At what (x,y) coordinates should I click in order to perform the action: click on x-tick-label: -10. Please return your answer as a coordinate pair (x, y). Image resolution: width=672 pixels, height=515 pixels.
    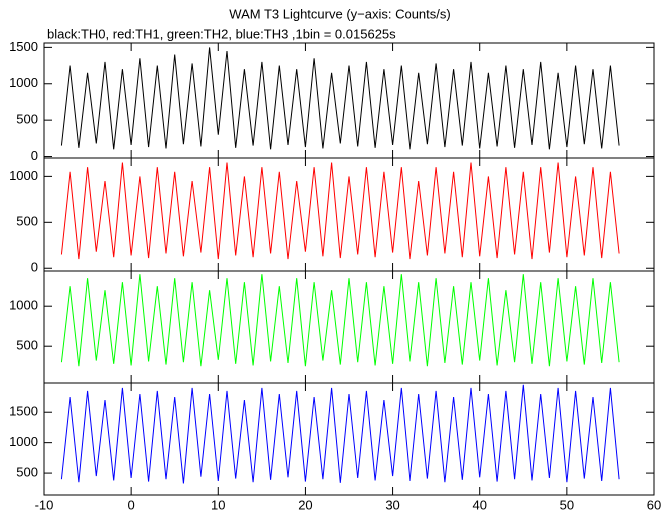
    Looking at the image, I should click on (44, 504).